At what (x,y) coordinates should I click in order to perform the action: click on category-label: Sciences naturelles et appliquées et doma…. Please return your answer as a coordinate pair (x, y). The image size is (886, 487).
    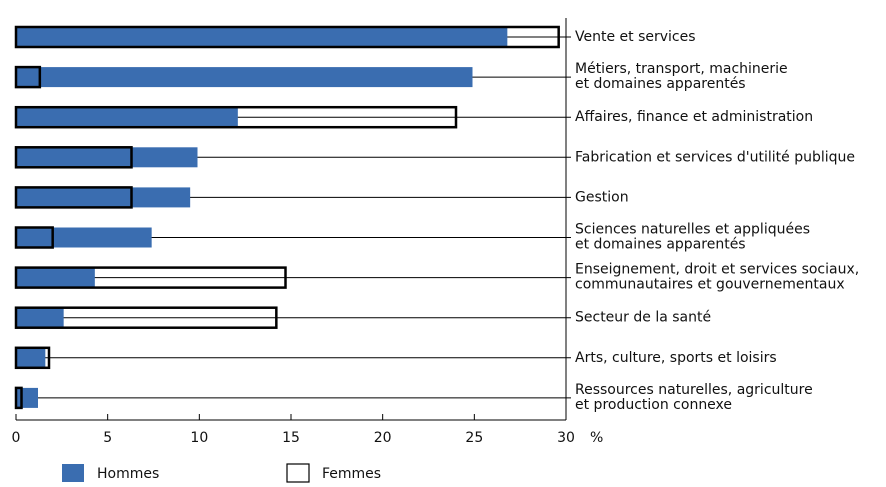
    Looking at the image, I should click on (692, 237).